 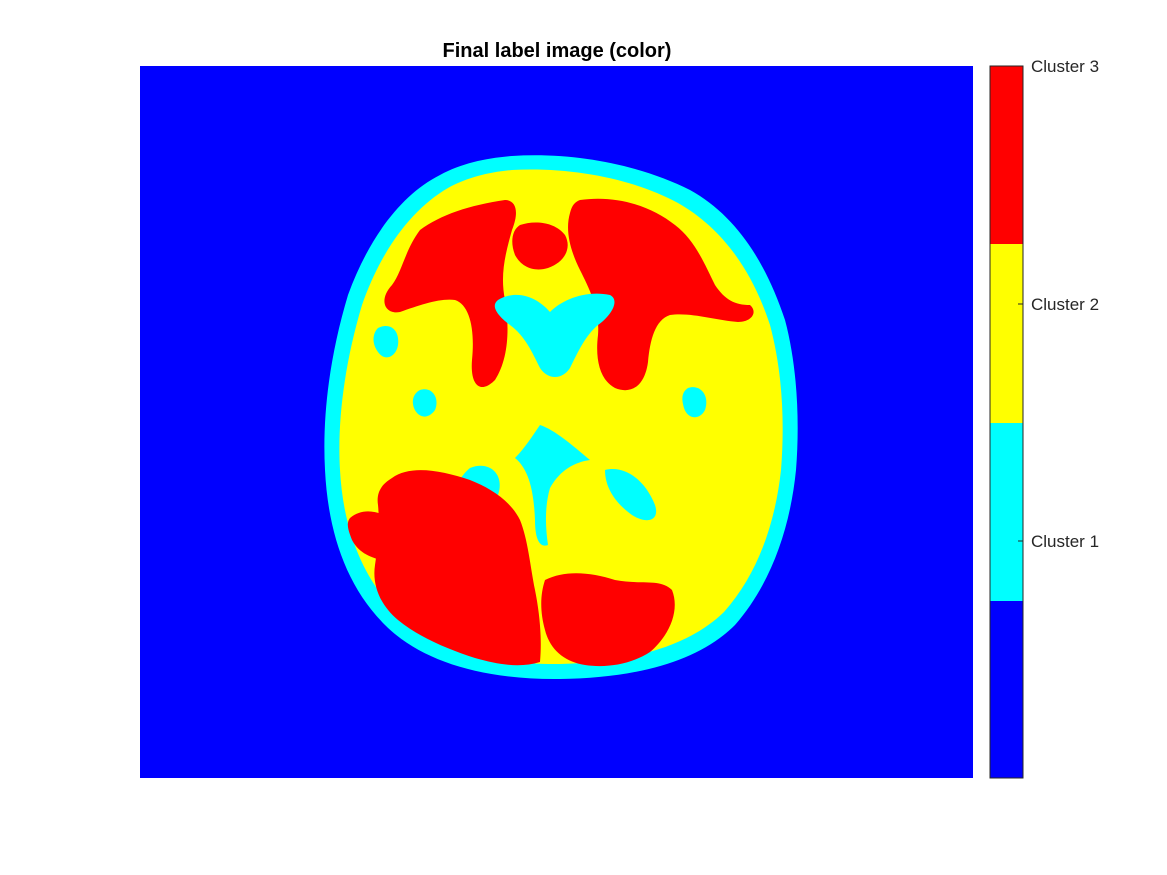 What do you see at coordinates (554, 335) in the screenshot?
I see `lateral-ventricles` at bounding box center [554, 335].